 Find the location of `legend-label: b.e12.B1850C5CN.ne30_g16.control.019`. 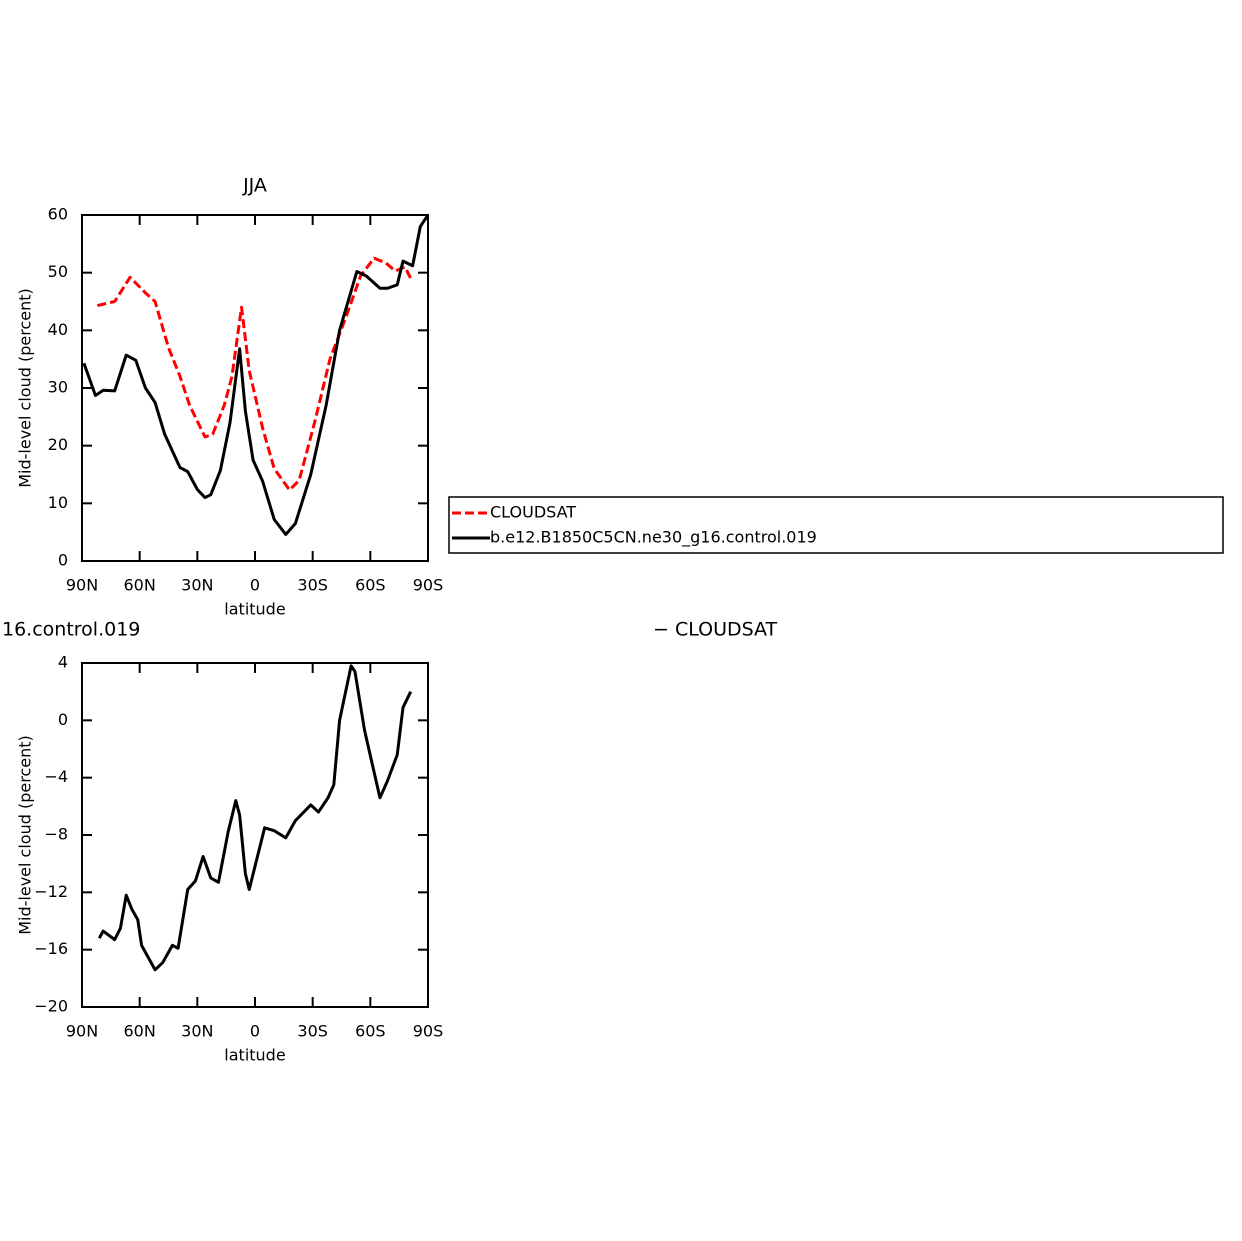

legend-label: b.e12.B1850C5CN.ne30_g16.control.019 is located at coordinates (653, 538).